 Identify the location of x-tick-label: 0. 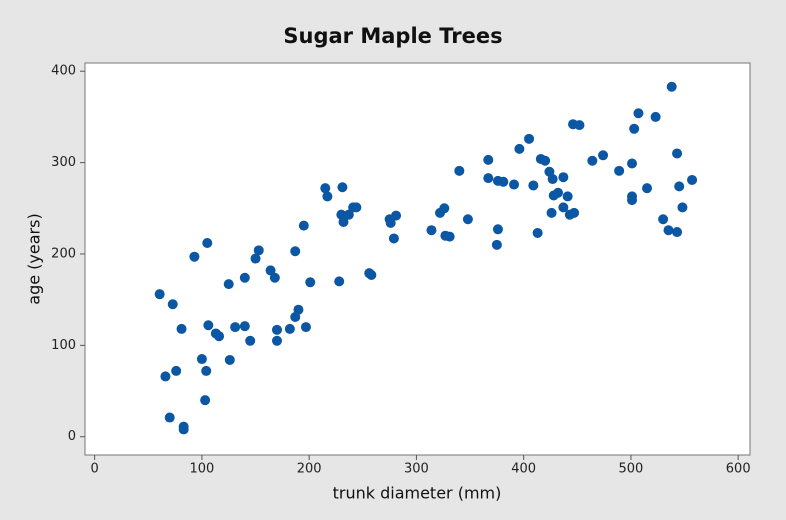
(95, 469).